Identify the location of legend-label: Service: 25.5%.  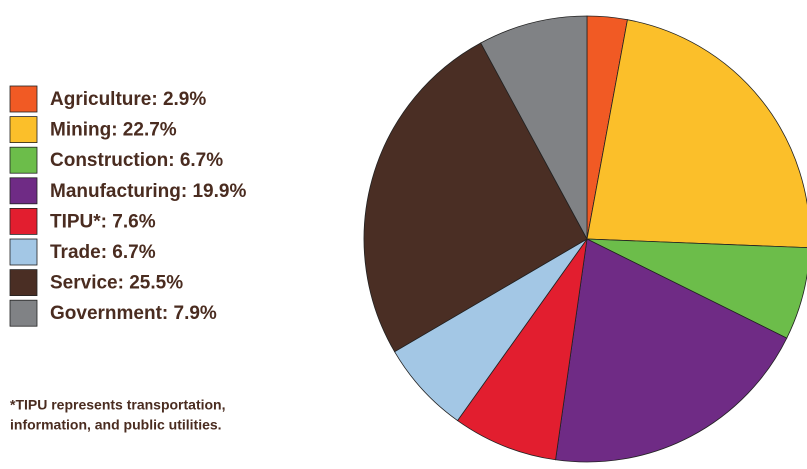
(116, 283).